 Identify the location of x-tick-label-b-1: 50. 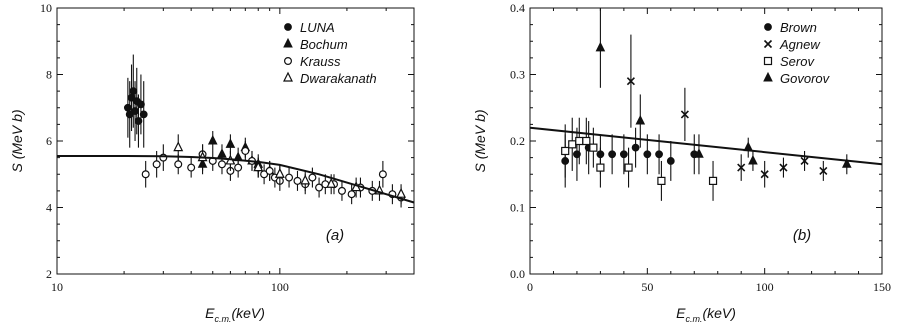
(647, 287).